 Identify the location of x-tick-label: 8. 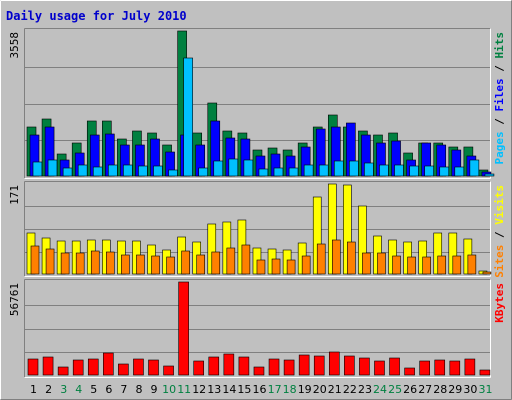
(139, 389).